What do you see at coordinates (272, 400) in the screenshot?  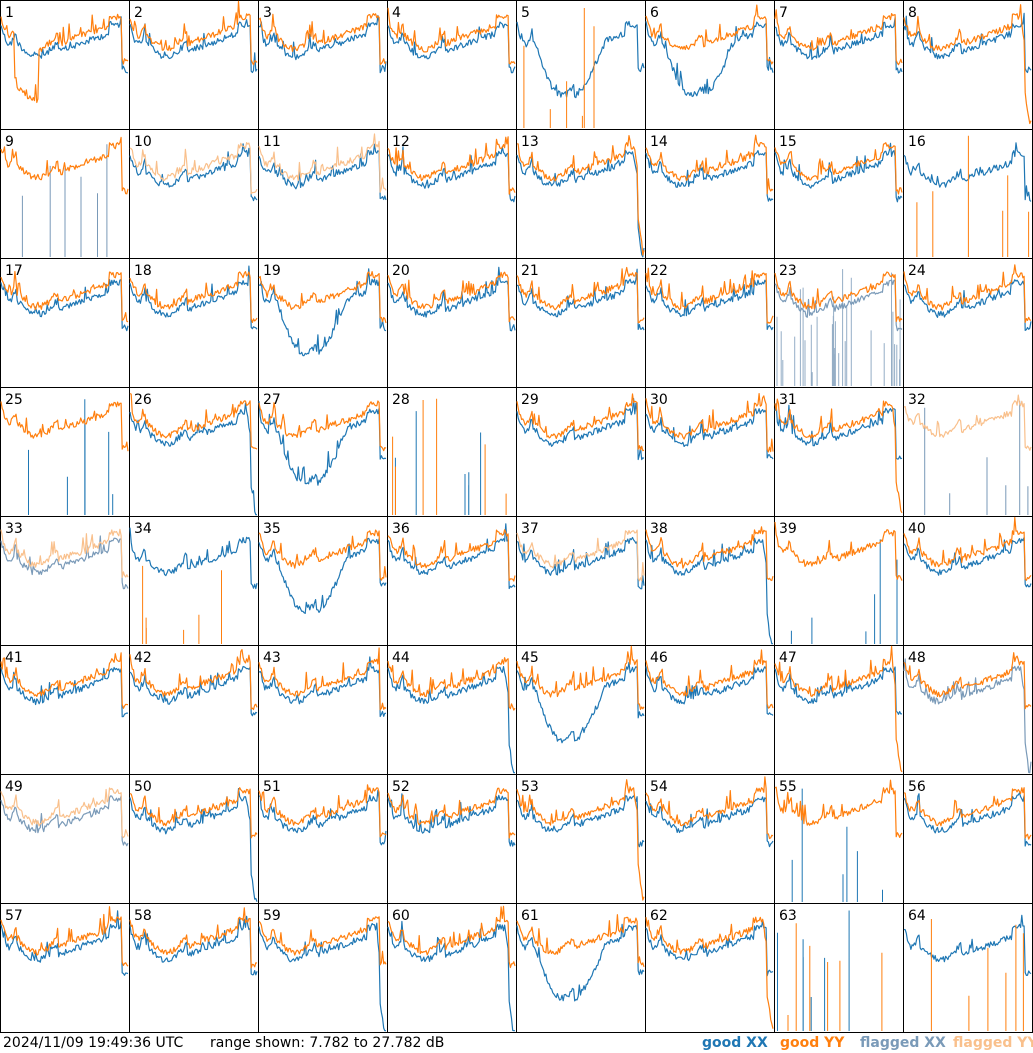 I see `panel-label: 27` at bounding box center [272, 400].